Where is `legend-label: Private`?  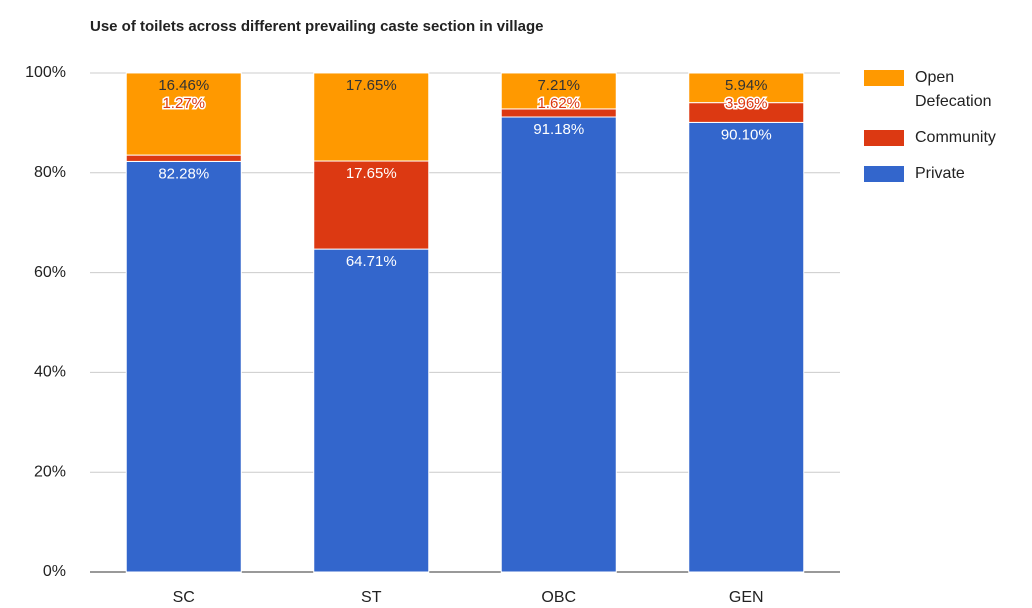
legend-label: Private is located at coordinates (940, 173).